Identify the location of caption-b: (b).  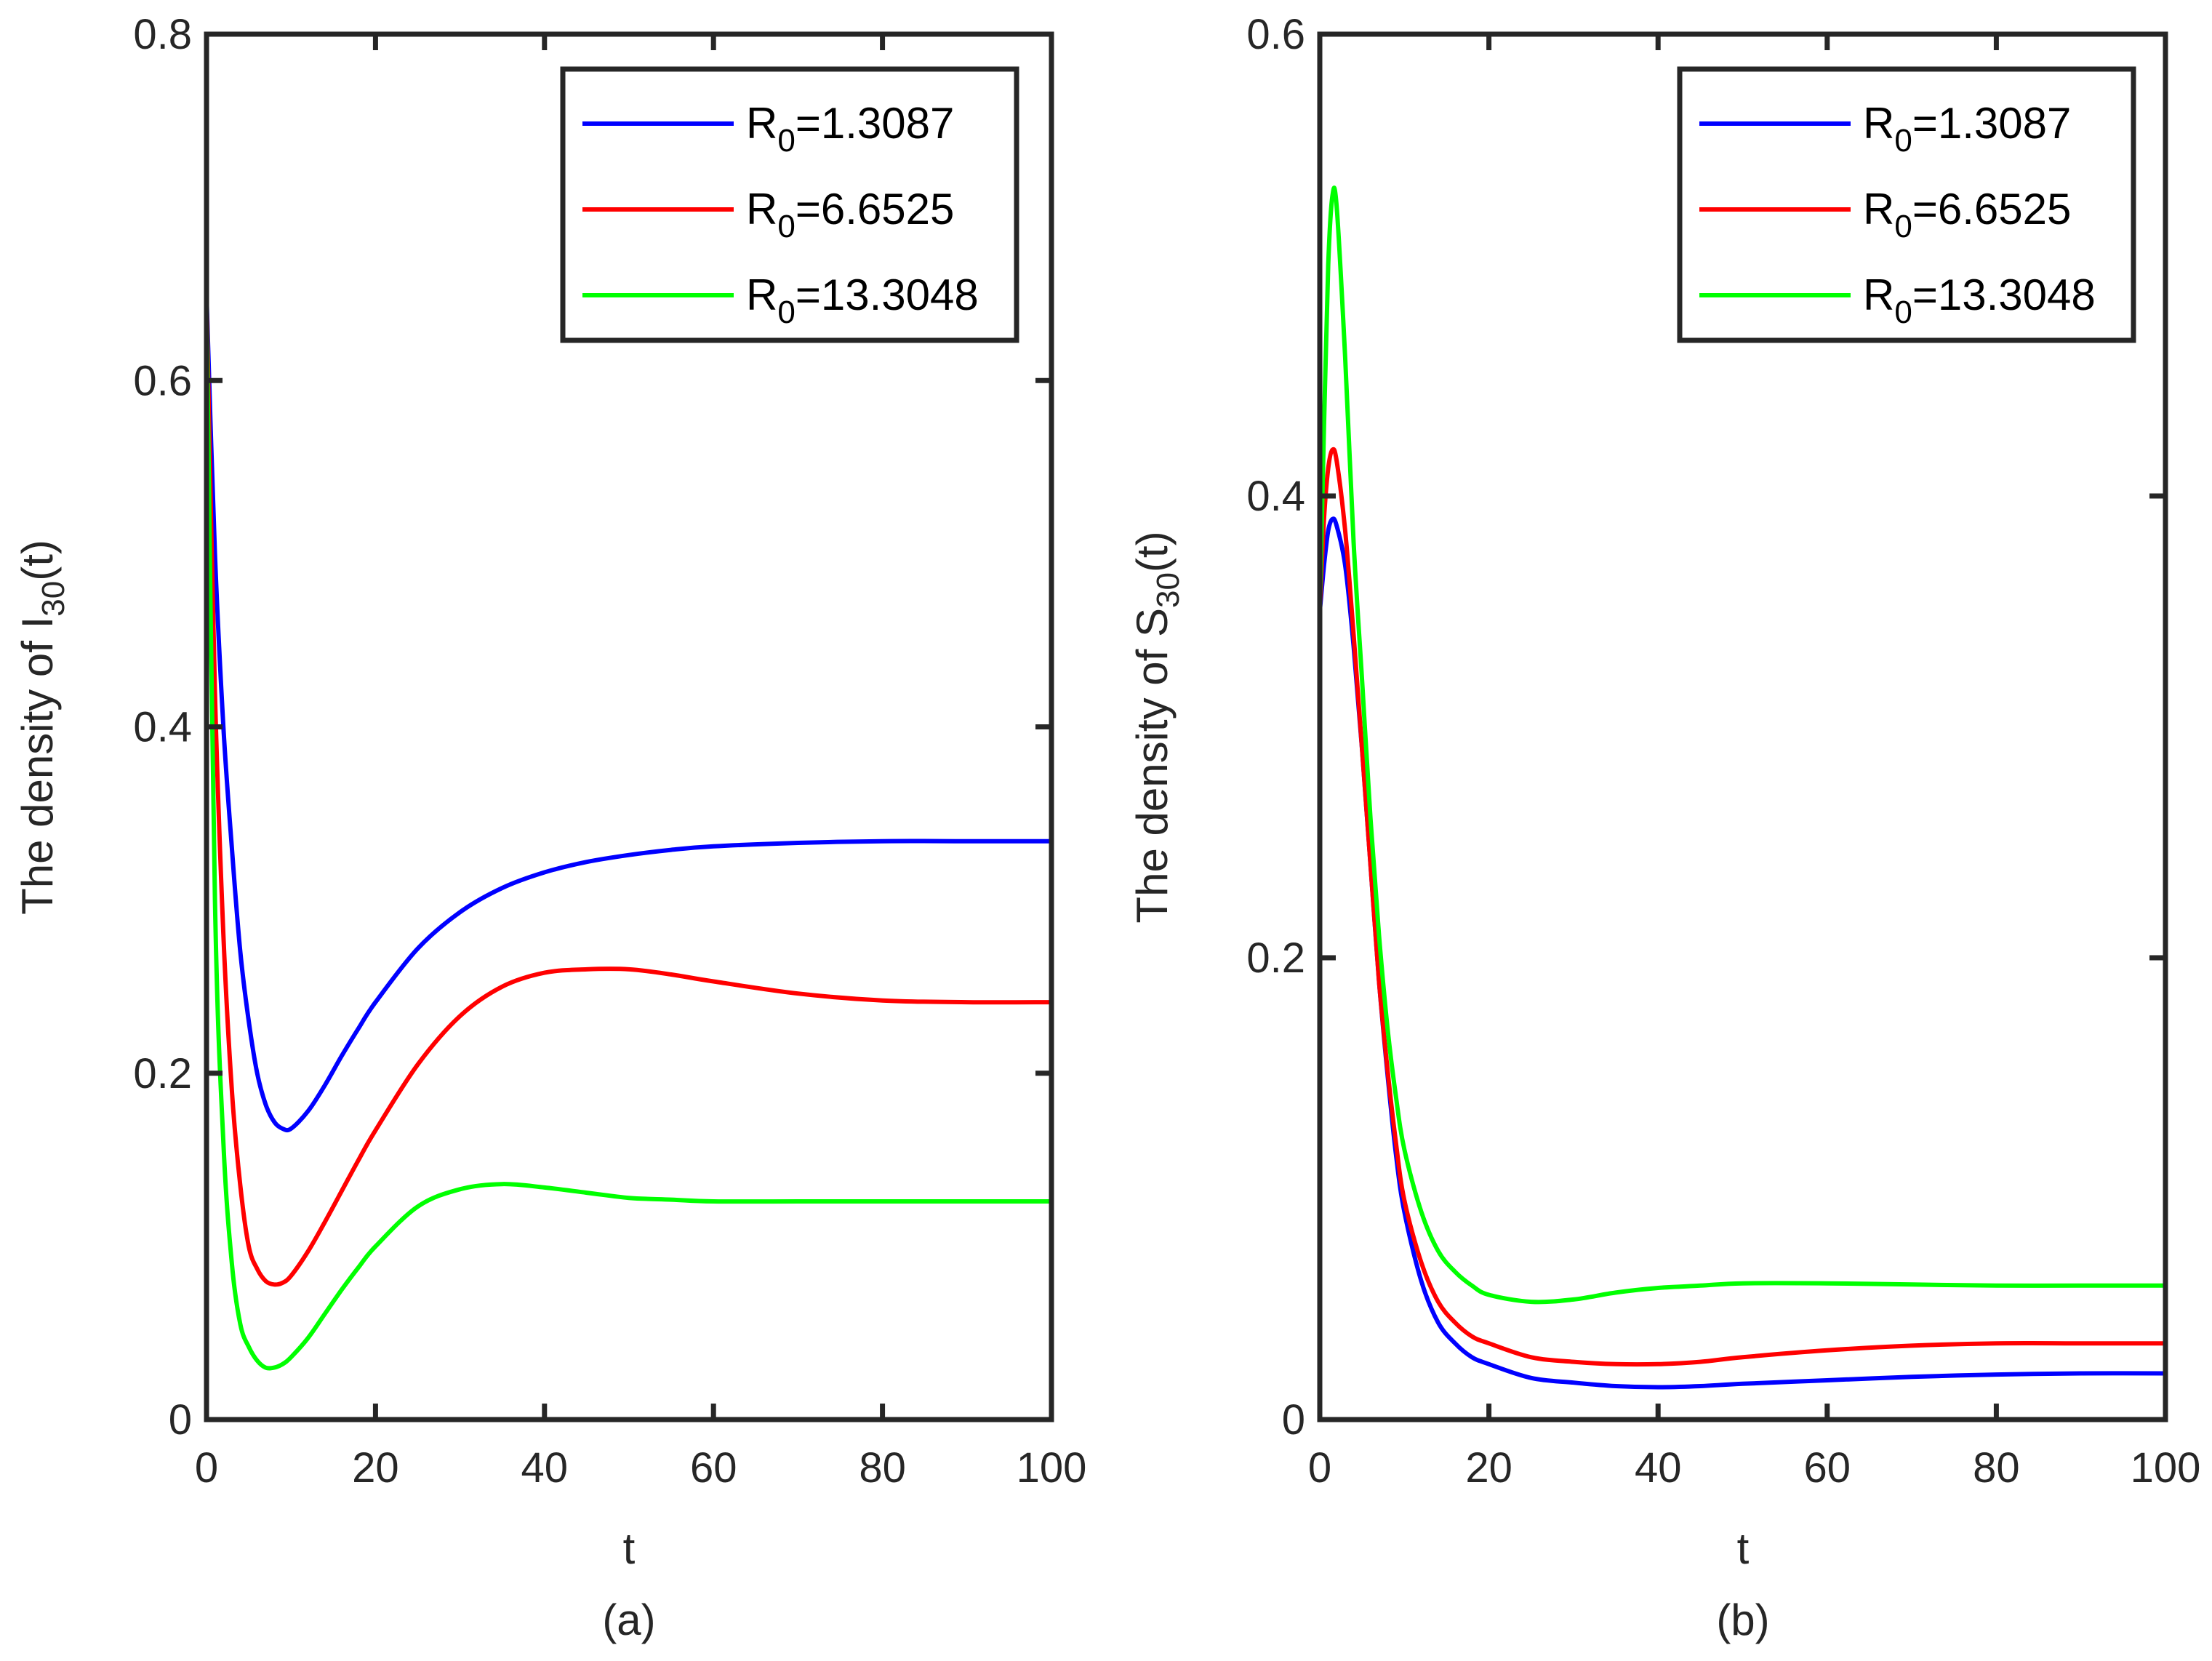
(1742, 1620).